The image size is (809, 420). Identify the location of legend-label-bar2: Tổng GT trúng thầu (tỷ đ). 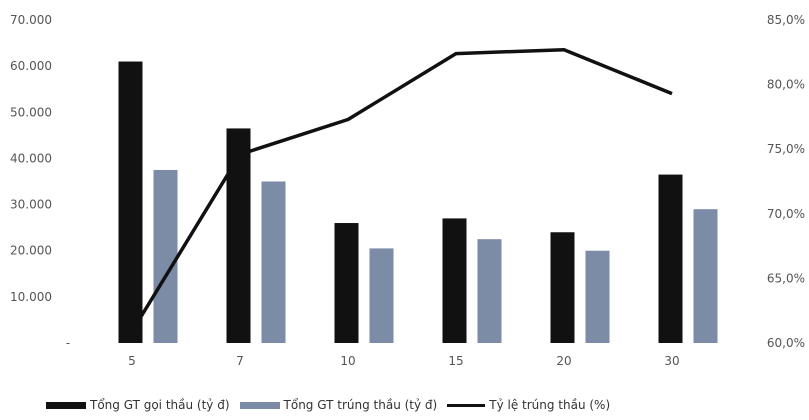
(360, 405).